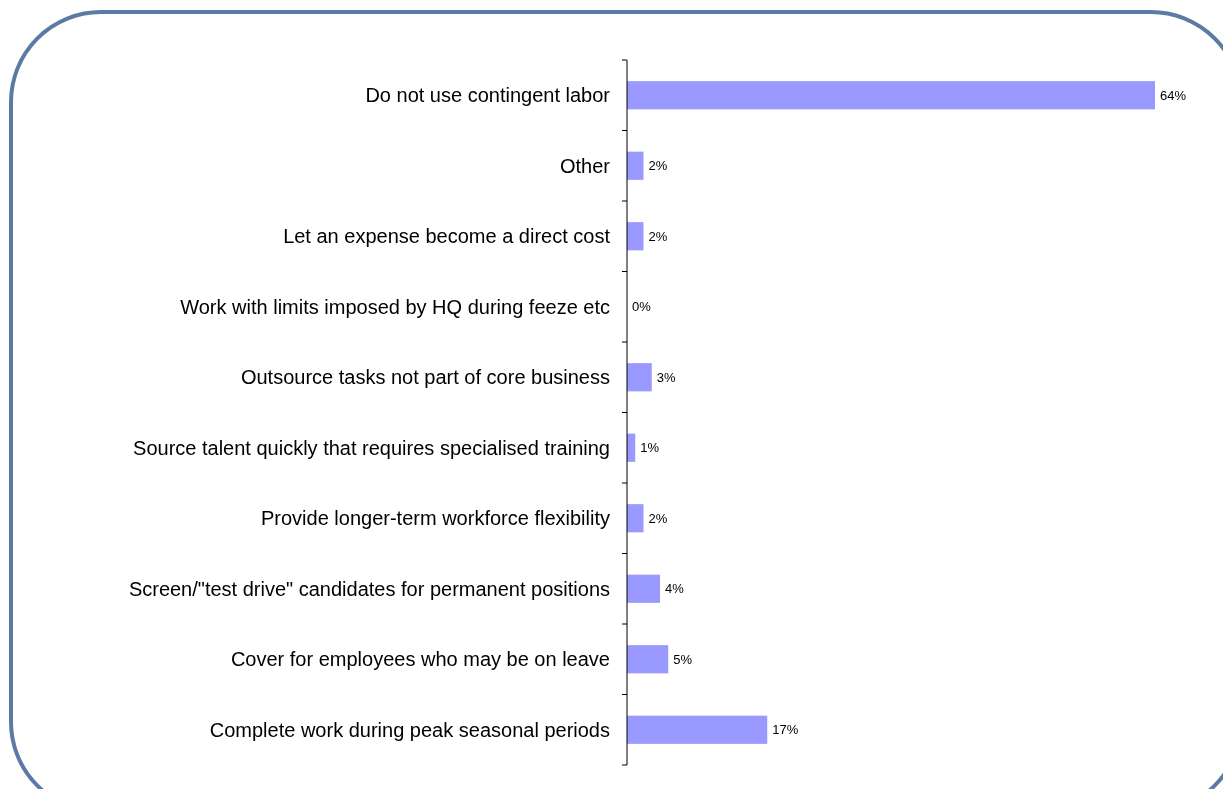 The image size is (1223, 789). What do you see at coordinates (409, 729) in the screenshot?
I see `y-tick-label: Complete work during peak seasonal periods` at bounding box center [409, 729].